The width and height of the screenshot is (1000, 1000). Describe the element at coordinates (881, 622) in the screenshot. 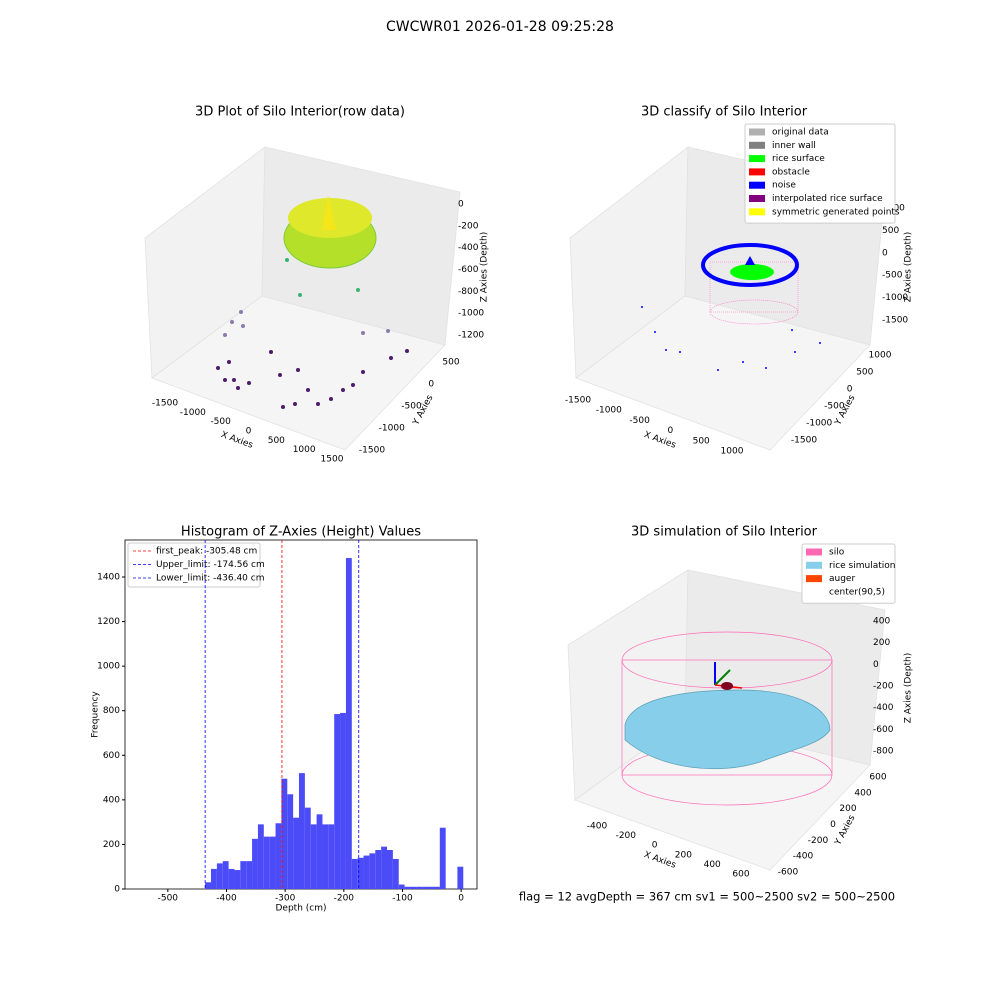

I see `z-tick-label: 400` at that location.